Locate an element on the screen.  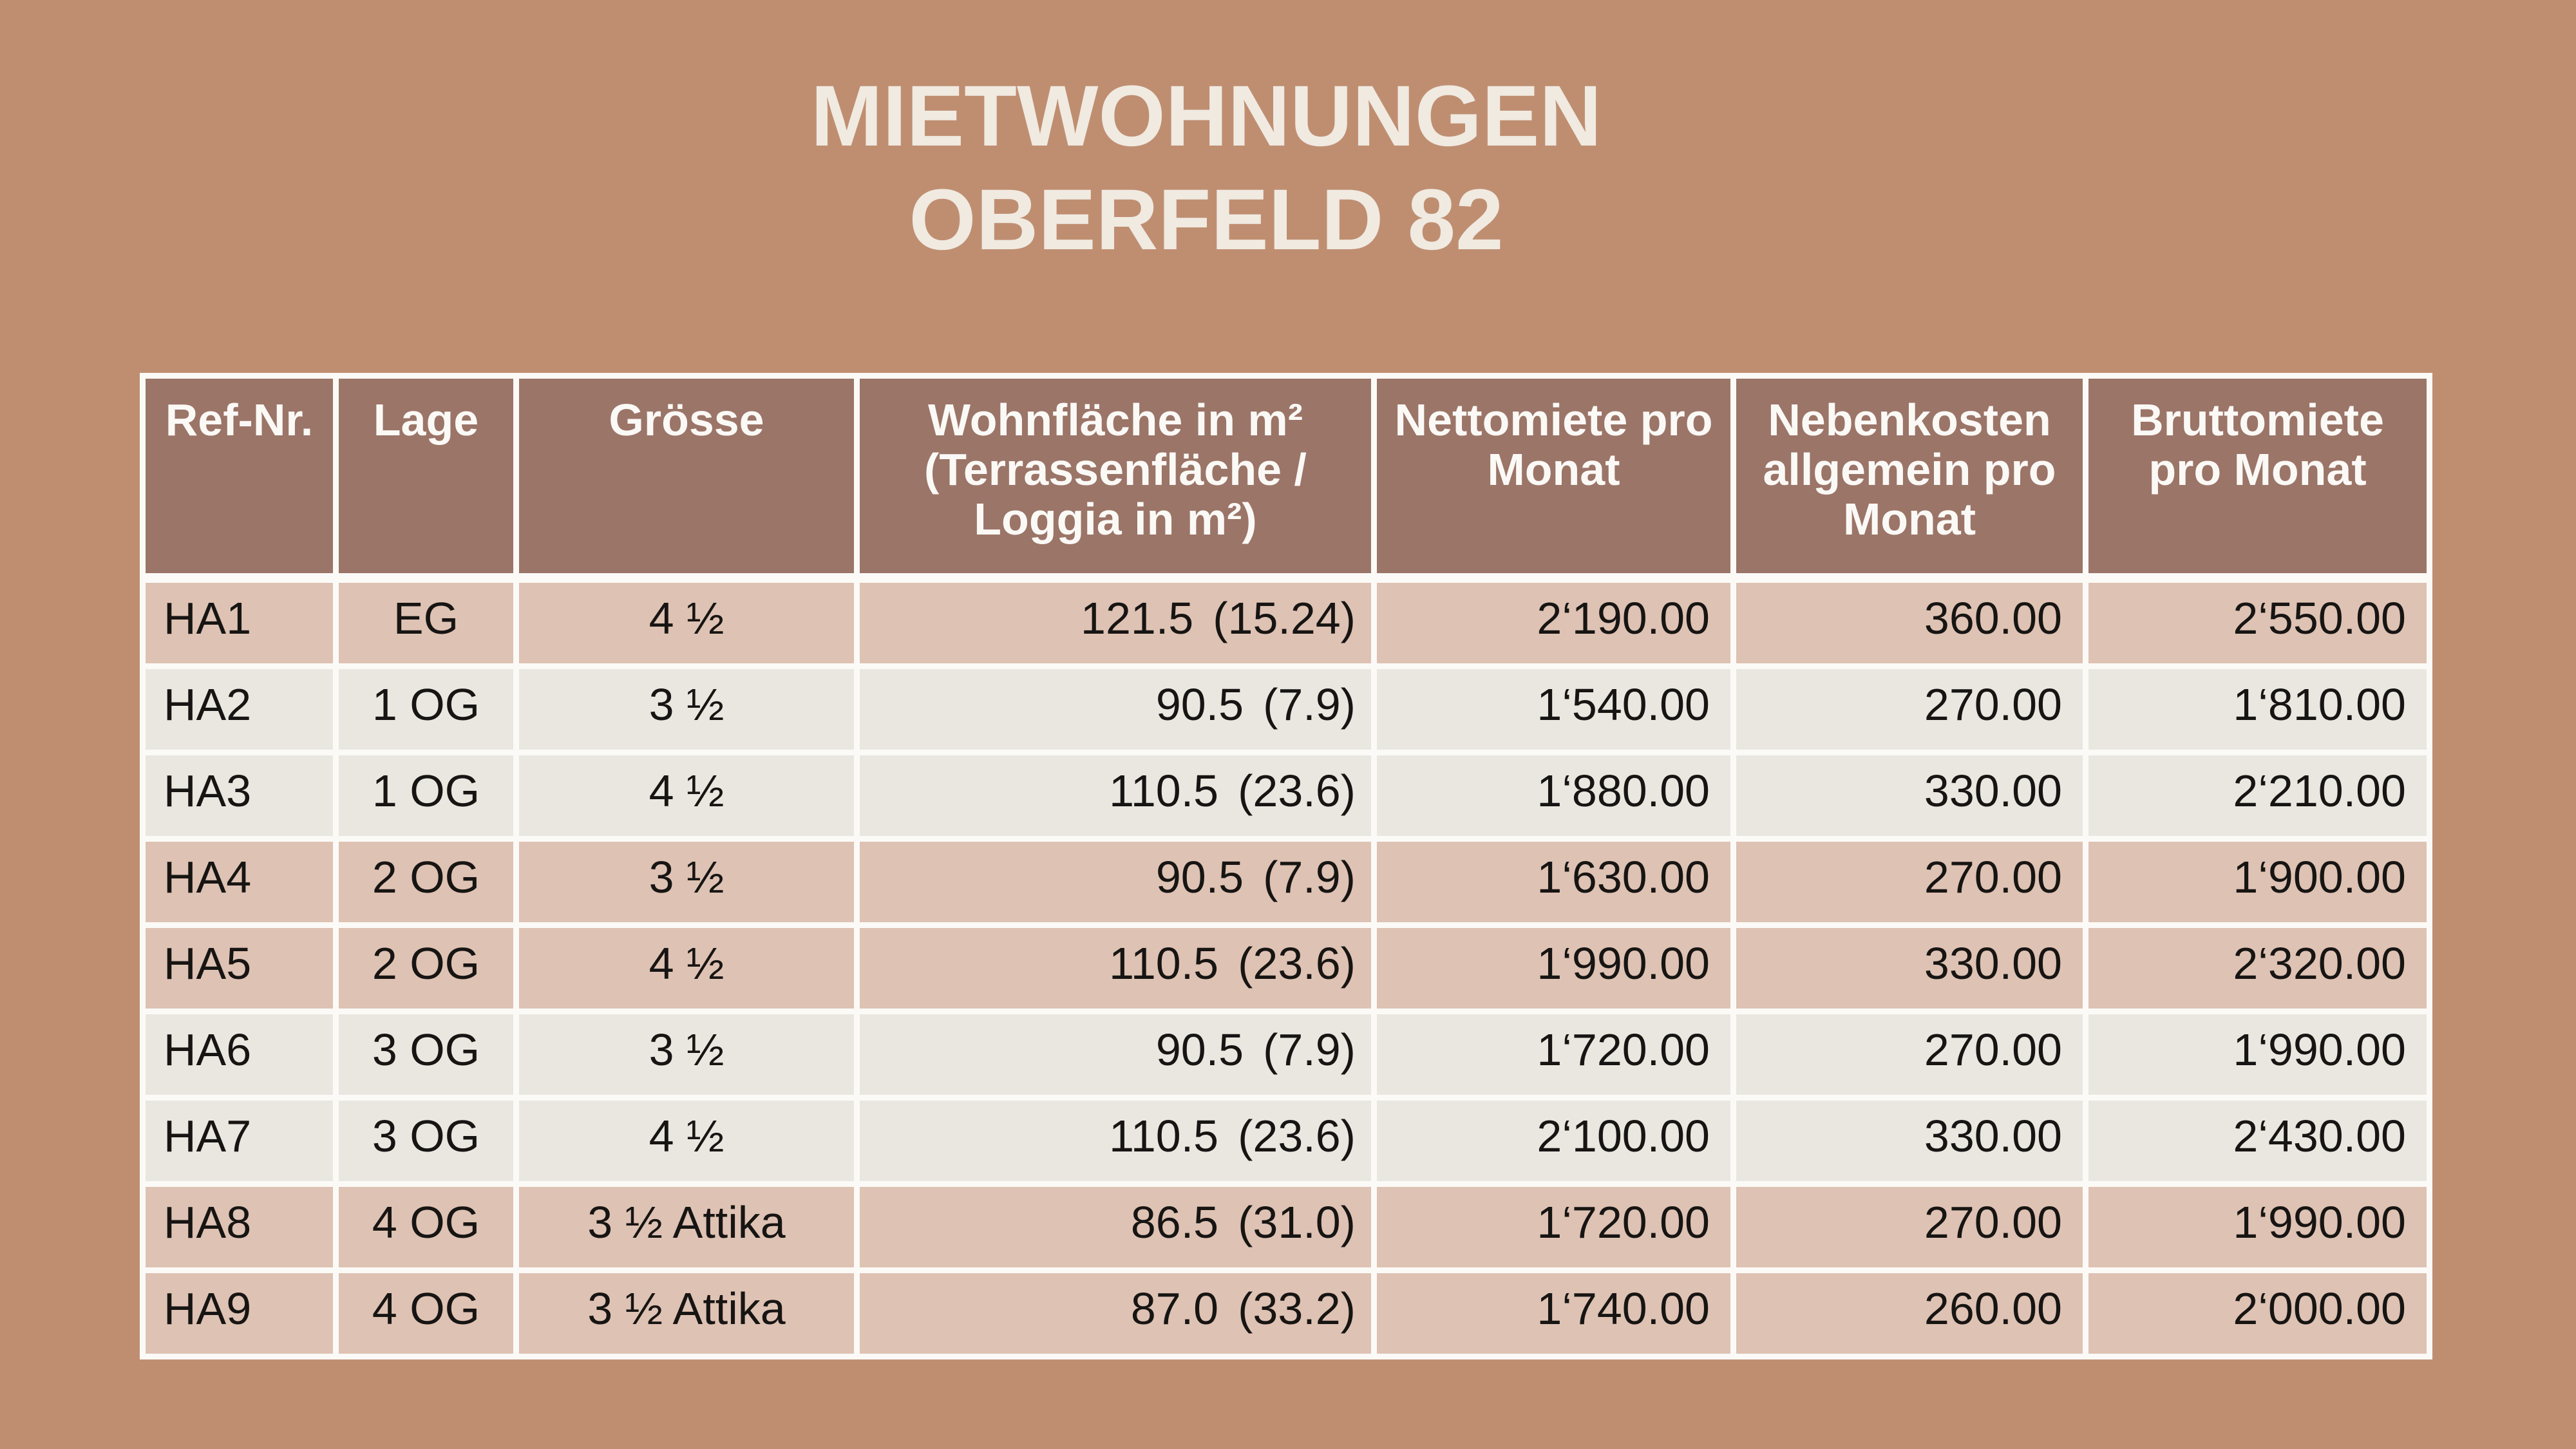
header-lage: Lage is located at coordinates (426, 478).